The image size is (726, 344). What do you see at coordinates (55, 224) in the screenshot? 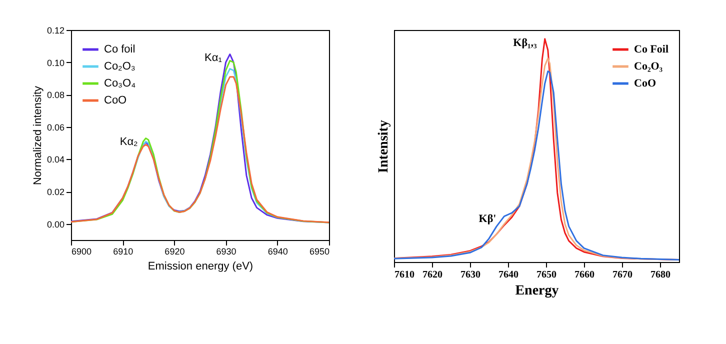
I see `y-tick-label: 0.00` at bounding box center [55, 224].